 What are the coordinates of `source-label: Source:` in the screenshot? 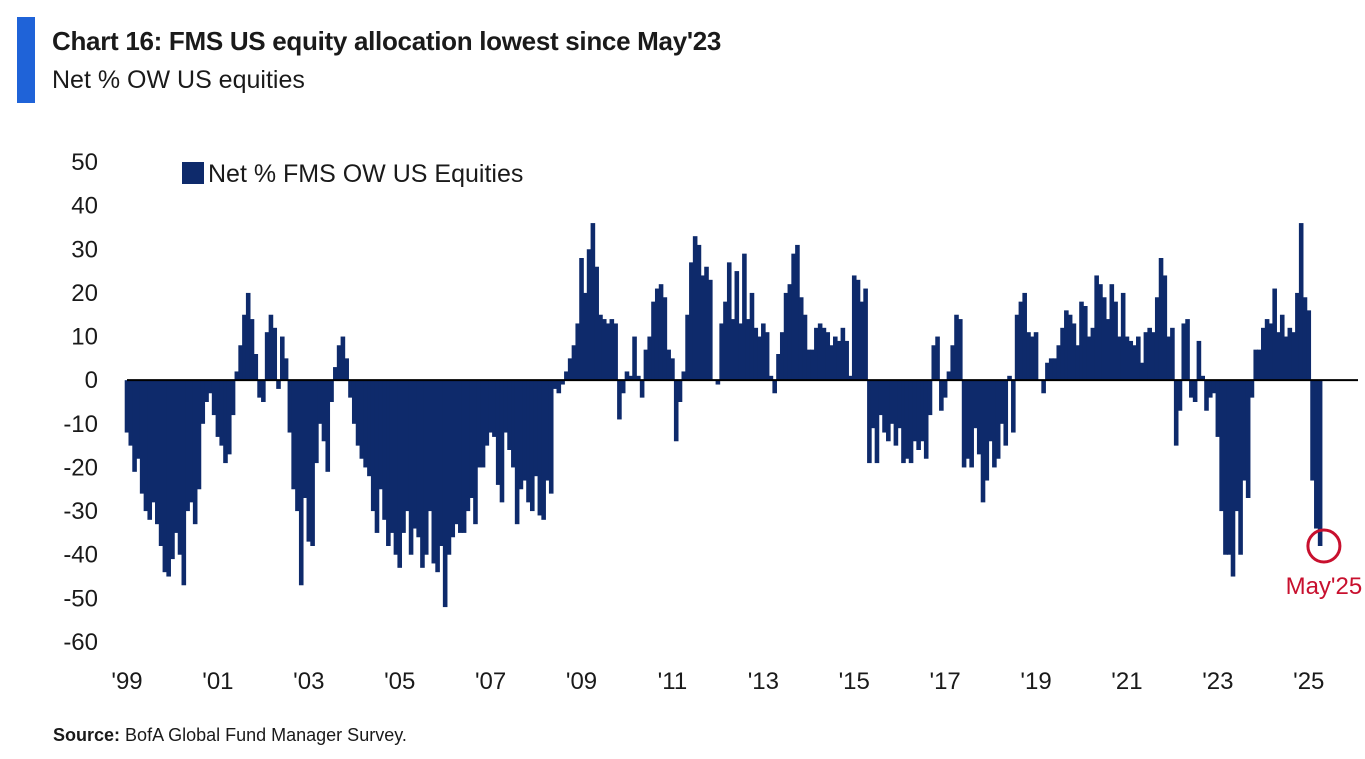 It's located at (87, 735).